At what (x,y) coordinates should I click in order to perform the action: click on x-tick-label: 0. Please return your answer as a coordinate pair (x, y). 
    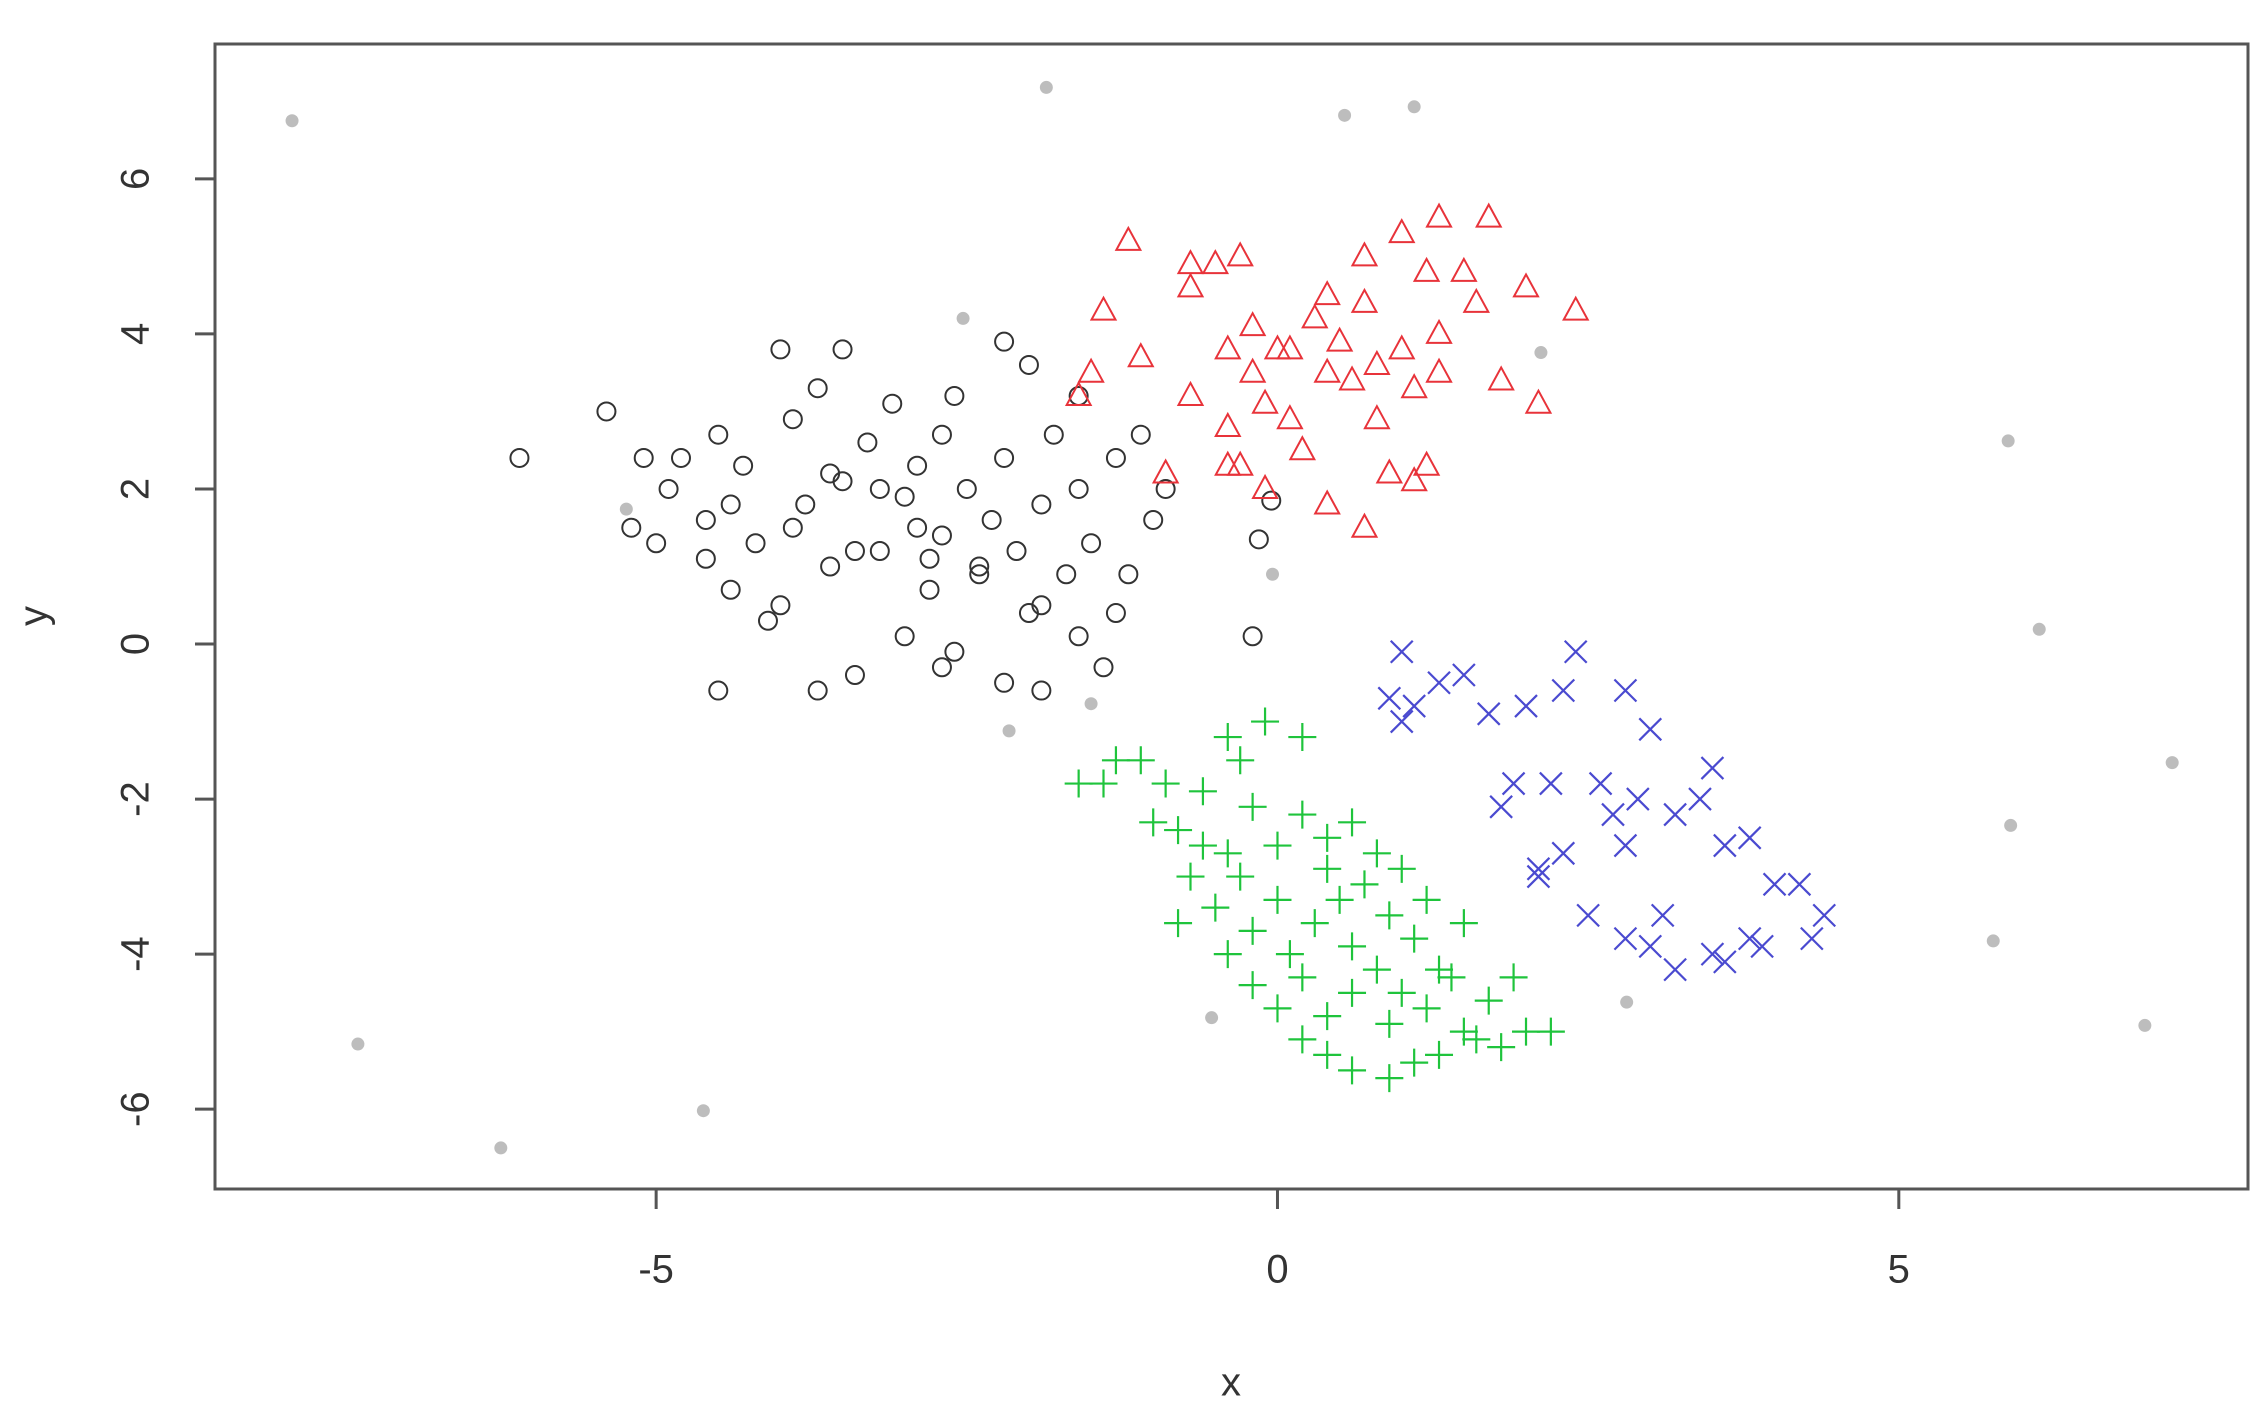
    Looking at the image, I should click on (1277, 1270).